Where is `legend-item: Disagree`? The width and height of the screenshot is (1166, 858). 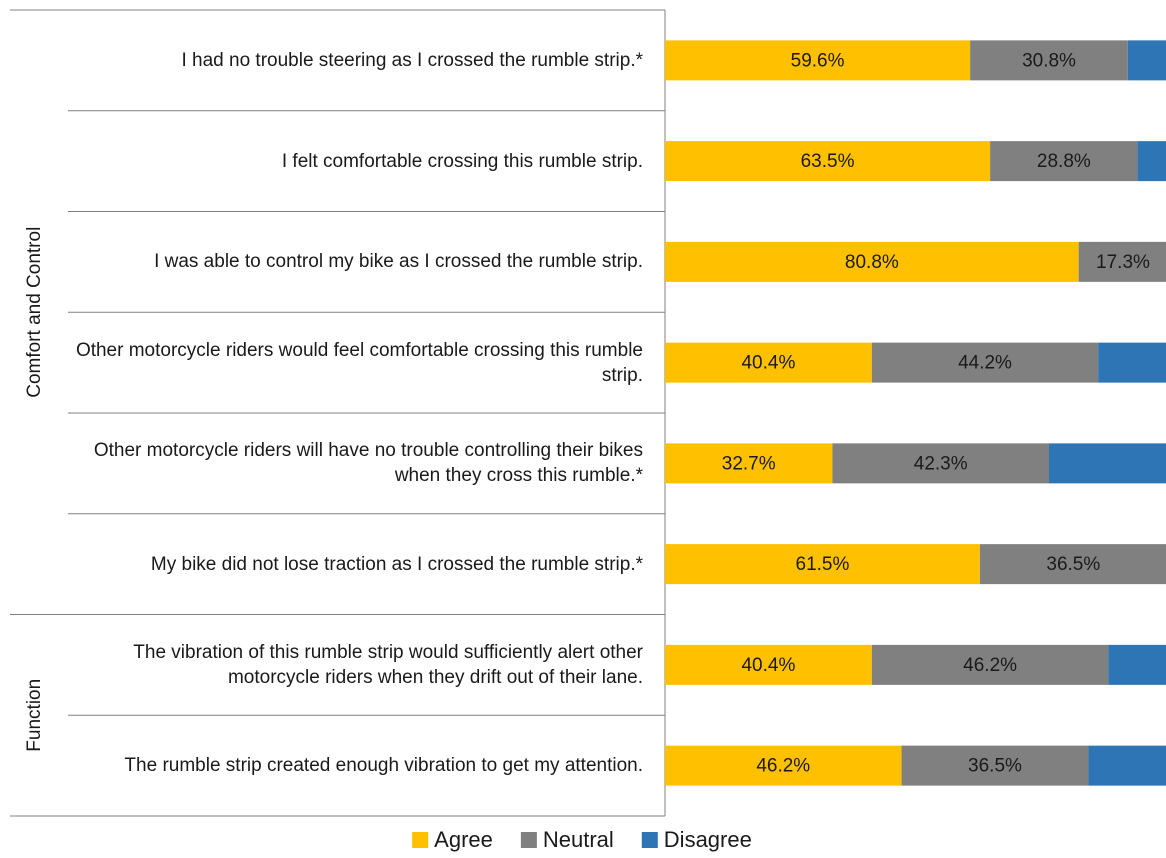
legend-item: Disagree is located at coordinates (696, 839).